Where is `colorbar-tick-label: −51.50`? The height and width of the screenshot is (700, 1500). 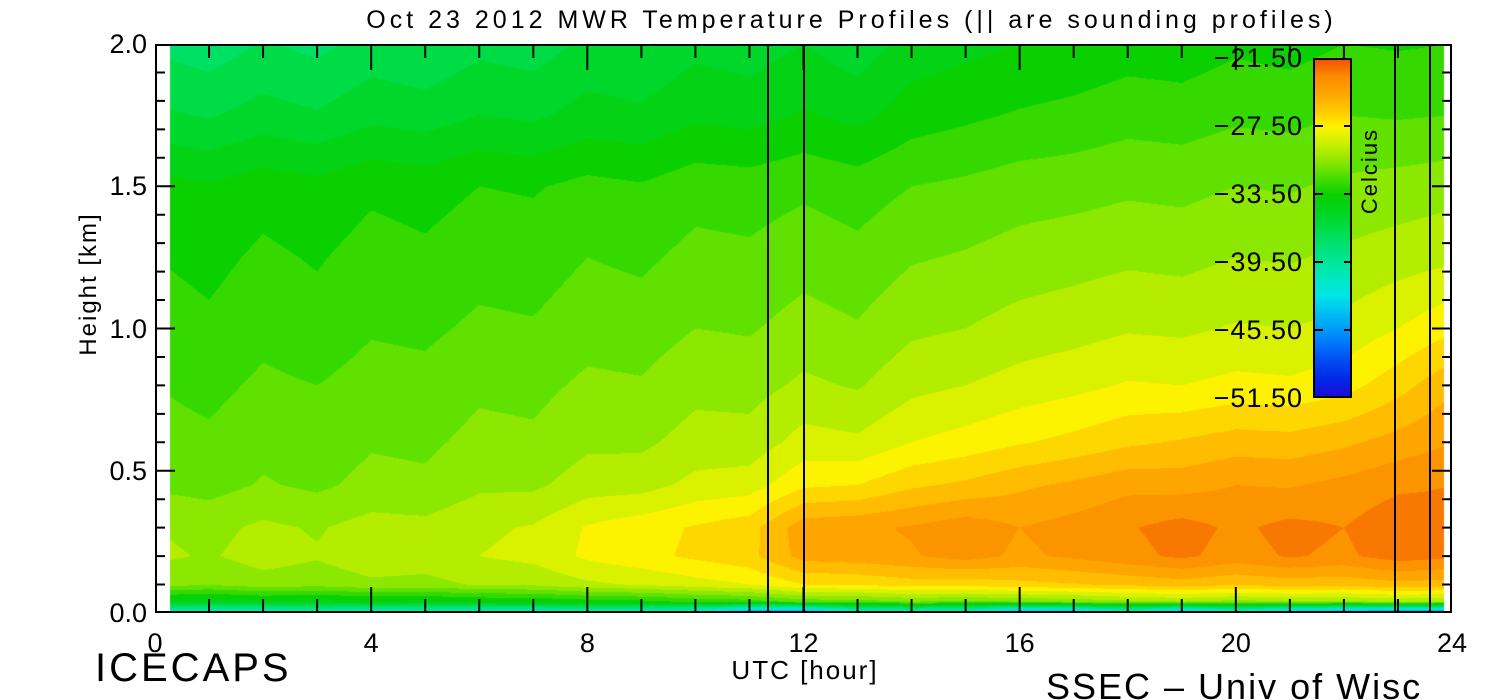
colorbar-tick-label: −51.50 is located at coordinates (1258, 398).